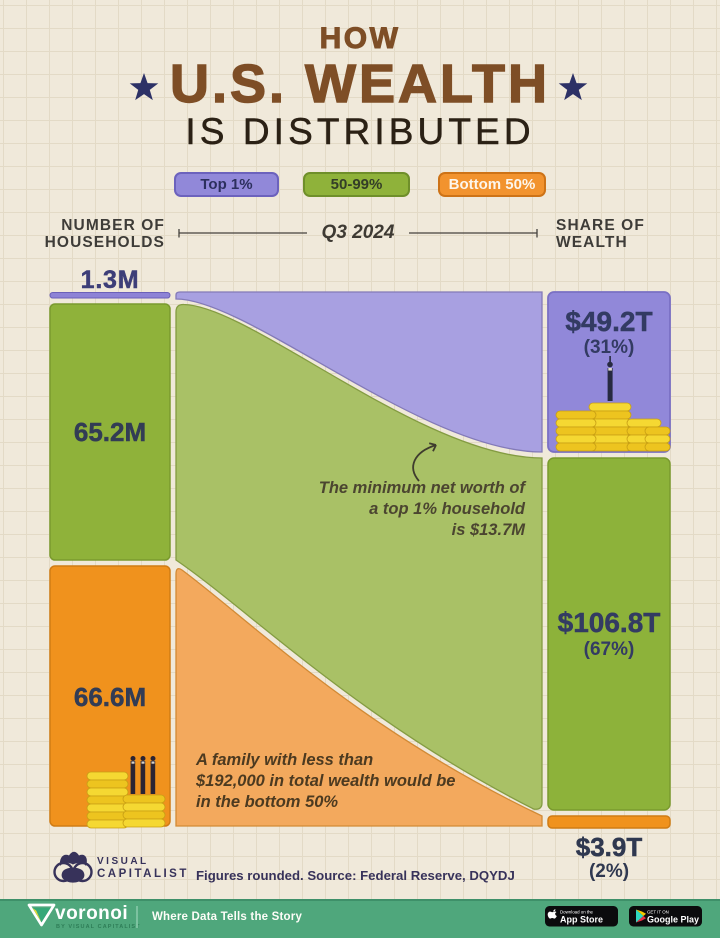 The image size is (720, 938). I want to click on svg-text: Download on the, so click(577, 912).